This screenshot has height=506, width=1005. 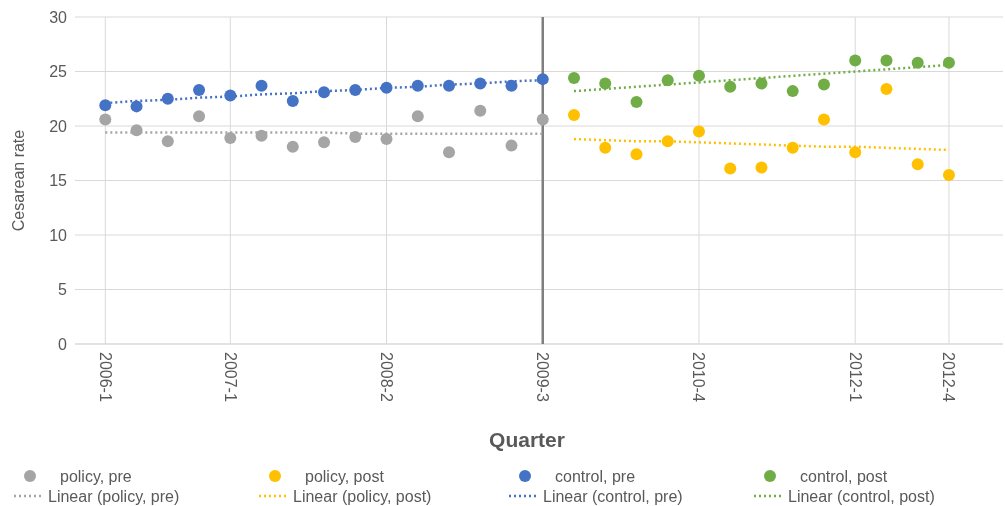 I want to click on y-axis-title: Cesarean rate, so click(x=18, y=180).